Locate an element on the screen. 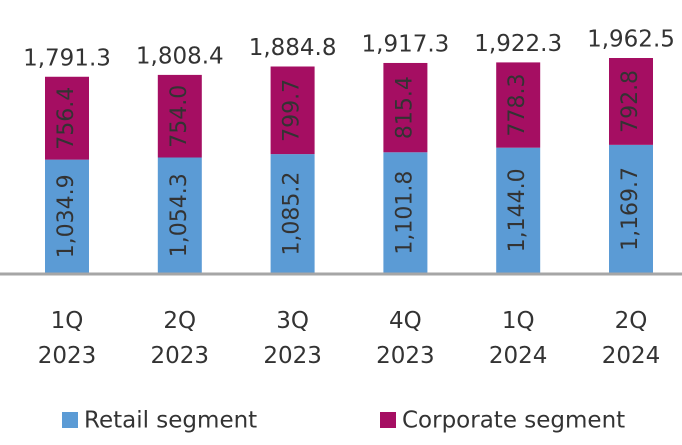 This screenshot has height=445, width=682. x-tick-label: 3Q 2023 is located at coordinates (292, 338).